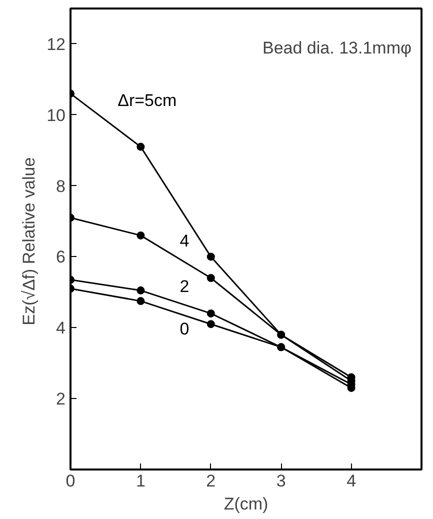 Image resolution: width=433 pixels, height=519 pixels. Describe the element at coordinates (56, 44) in the screenshot. I see `y-tick-label: 12` at that location.